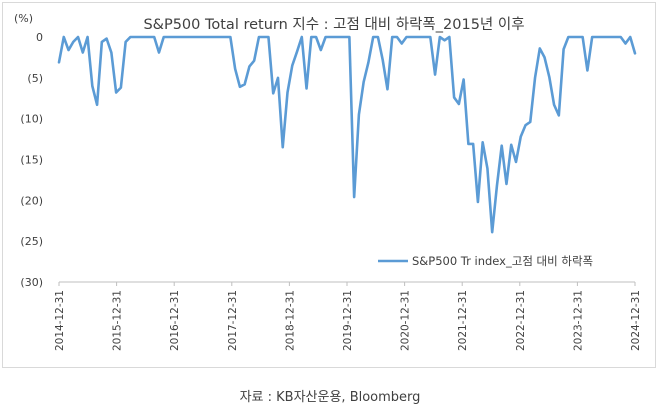  Describe the element at coordinates (463, 320) in the screenshot. I see `x-tick-label: 2021-12-31` at that location.